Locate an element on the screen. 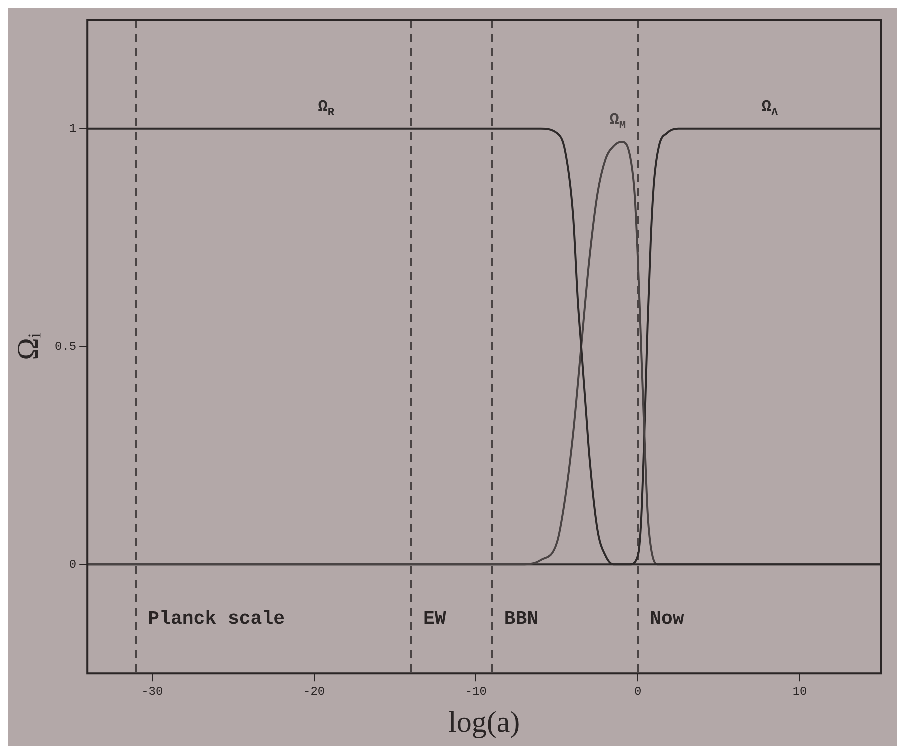  y-tick-label: 0 is located at coordinates (73, 565).